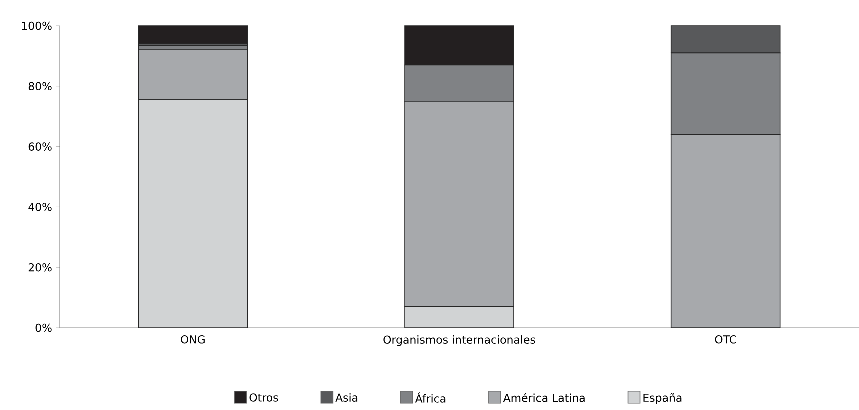 The image size is (859, 410). Describe the element at coordinates (40, 86) in the screenshot. I see `y-tick-label: 80%` at that location.